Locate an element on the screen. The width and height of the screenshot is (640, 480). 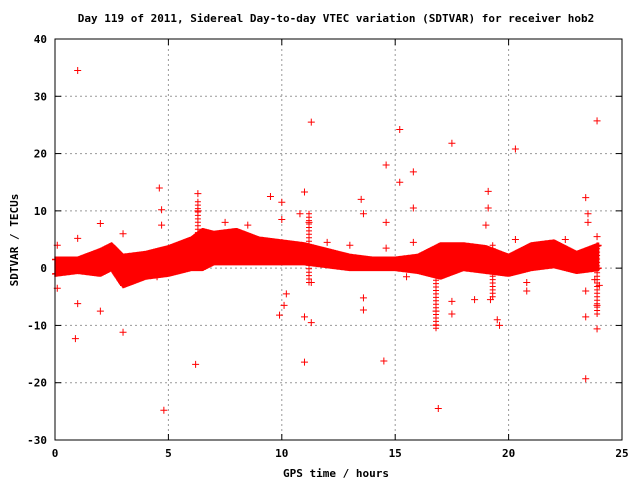
y-tick-label: 0 is located at coordinates (43, 268).